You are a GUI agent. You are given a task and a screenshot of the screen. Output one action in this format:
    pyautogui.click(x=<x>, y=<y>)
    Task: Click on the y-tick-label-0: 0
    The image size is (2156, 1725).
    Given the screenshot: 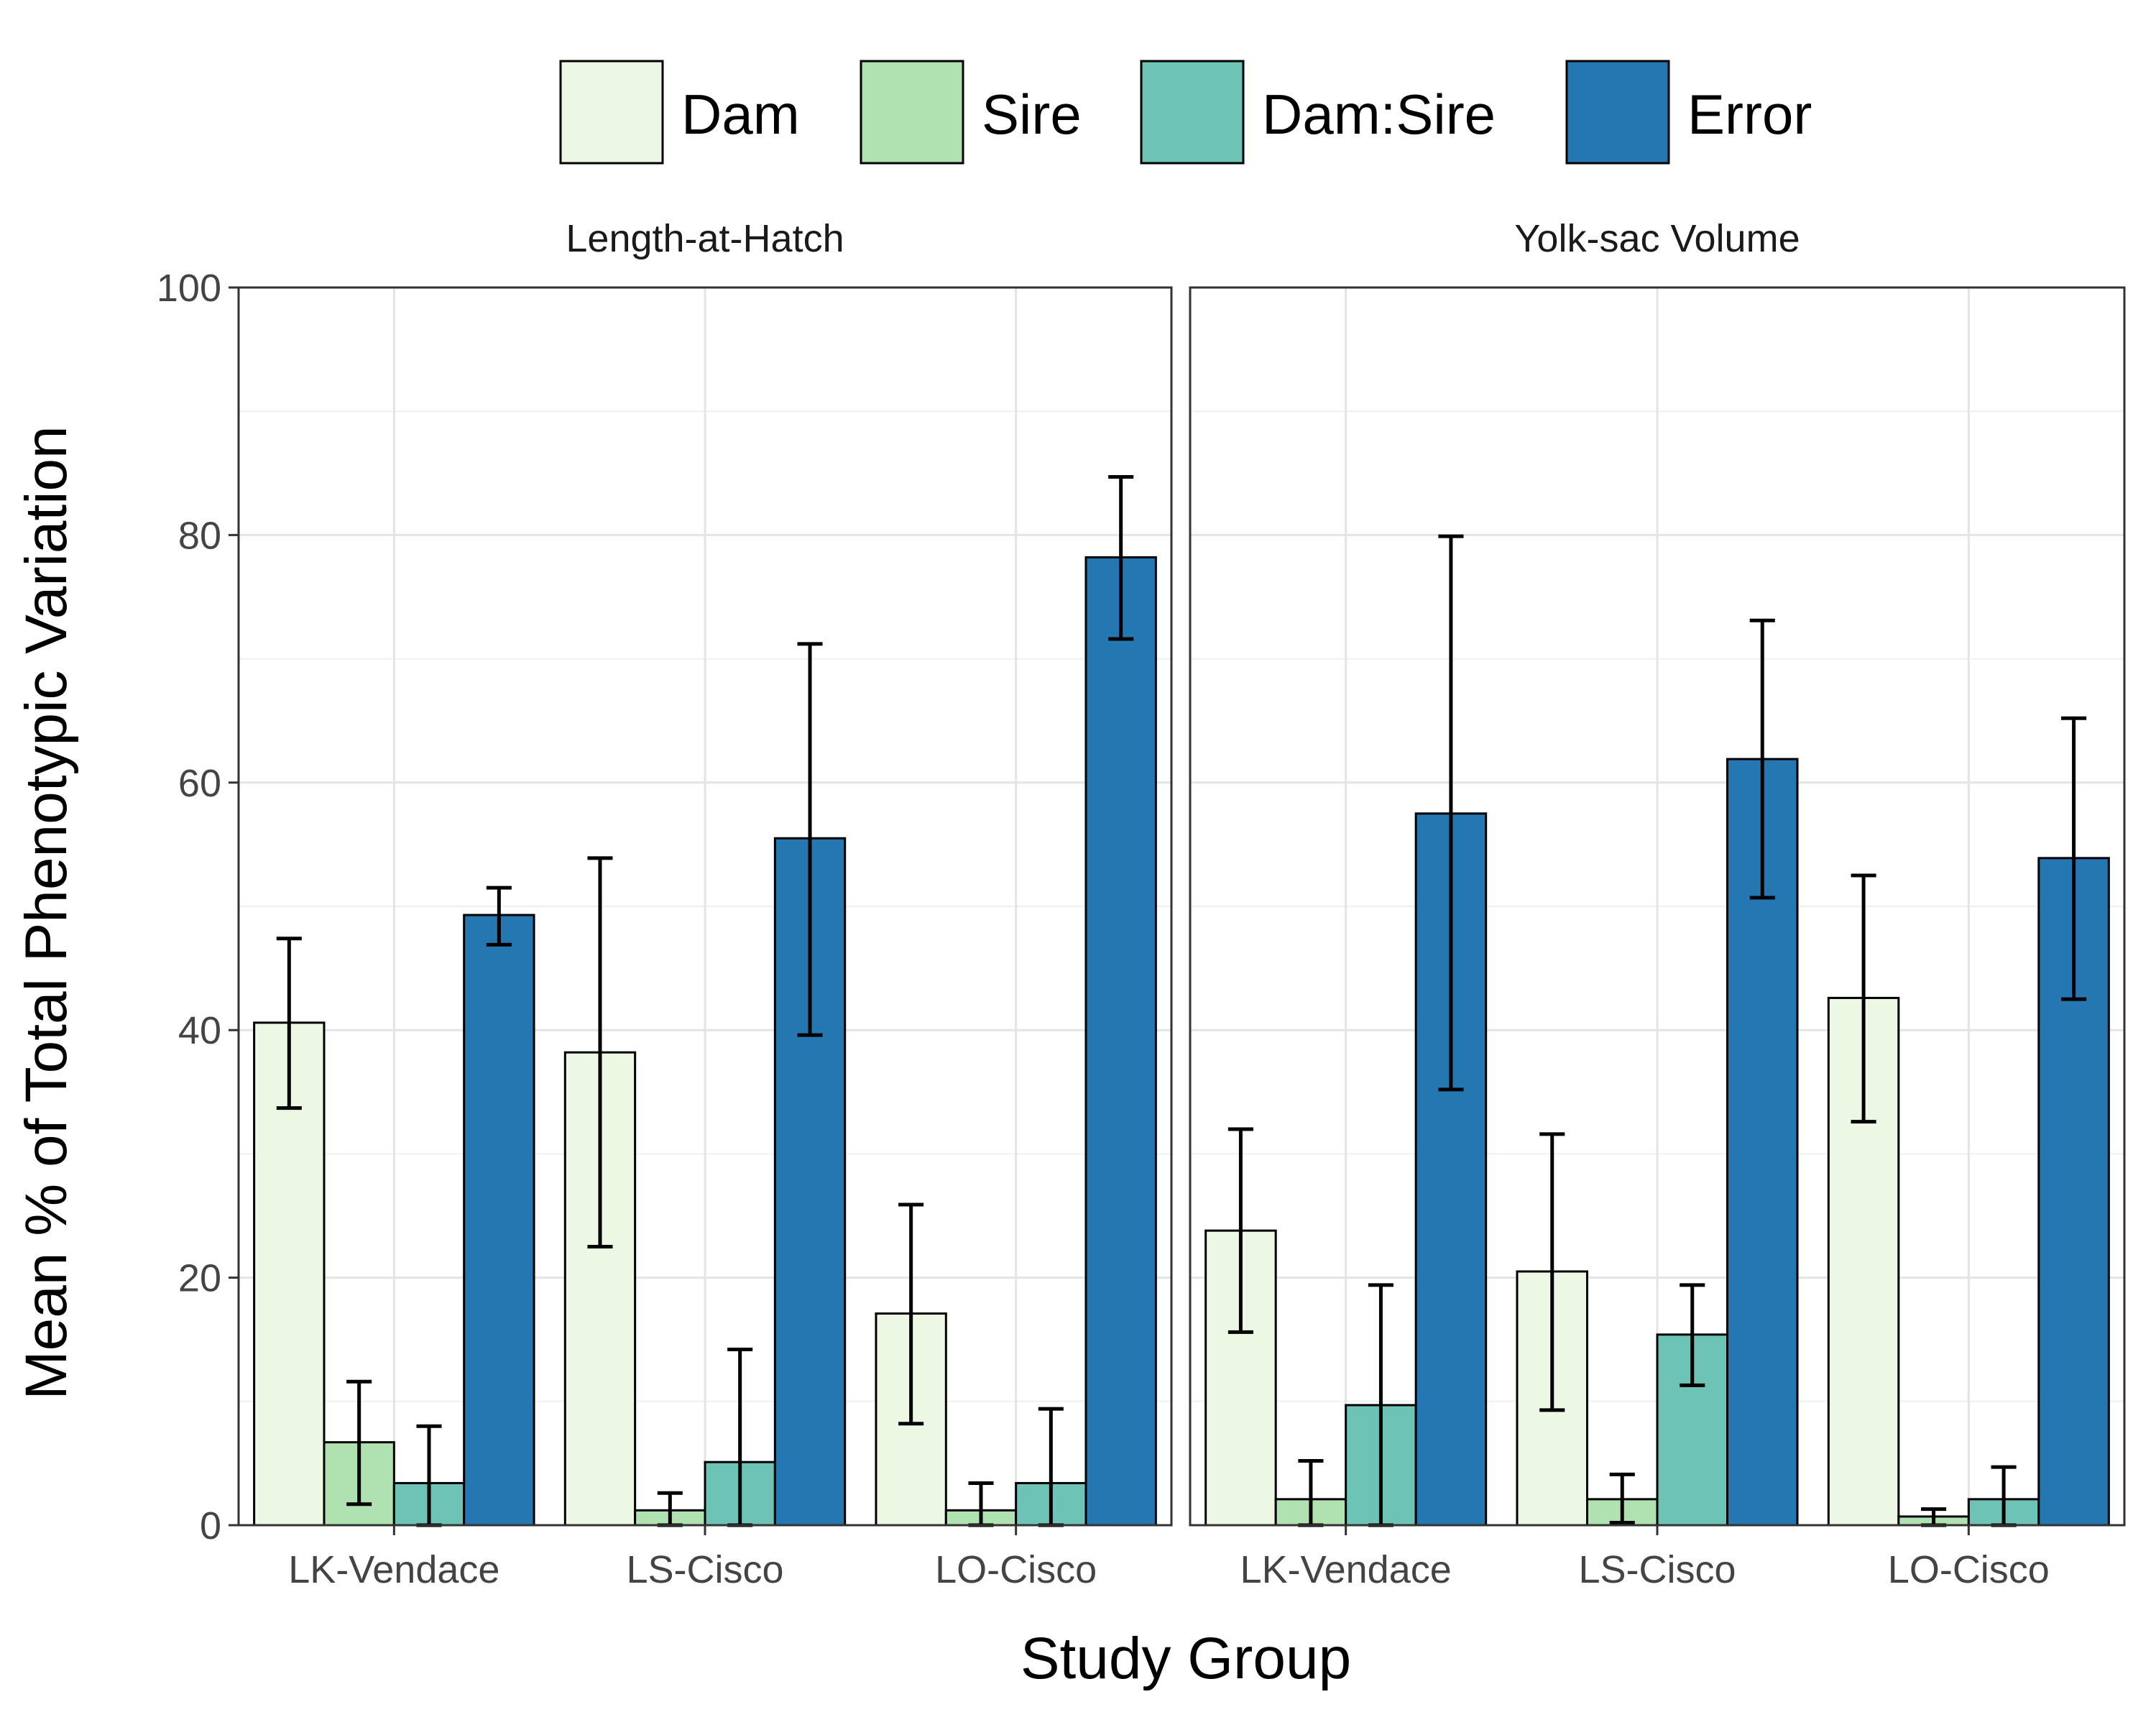 What is the action you would take?
    pyautogui.click(x=210, y=1525)
    